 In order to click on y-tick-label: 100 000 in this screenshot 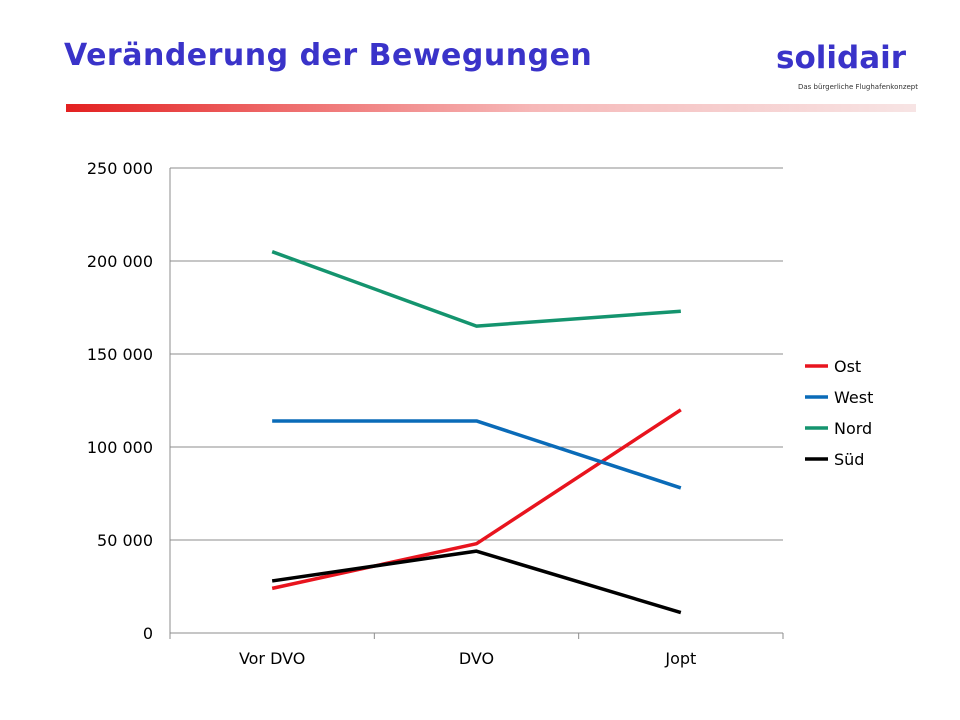, I will do `click(120, 447)`.